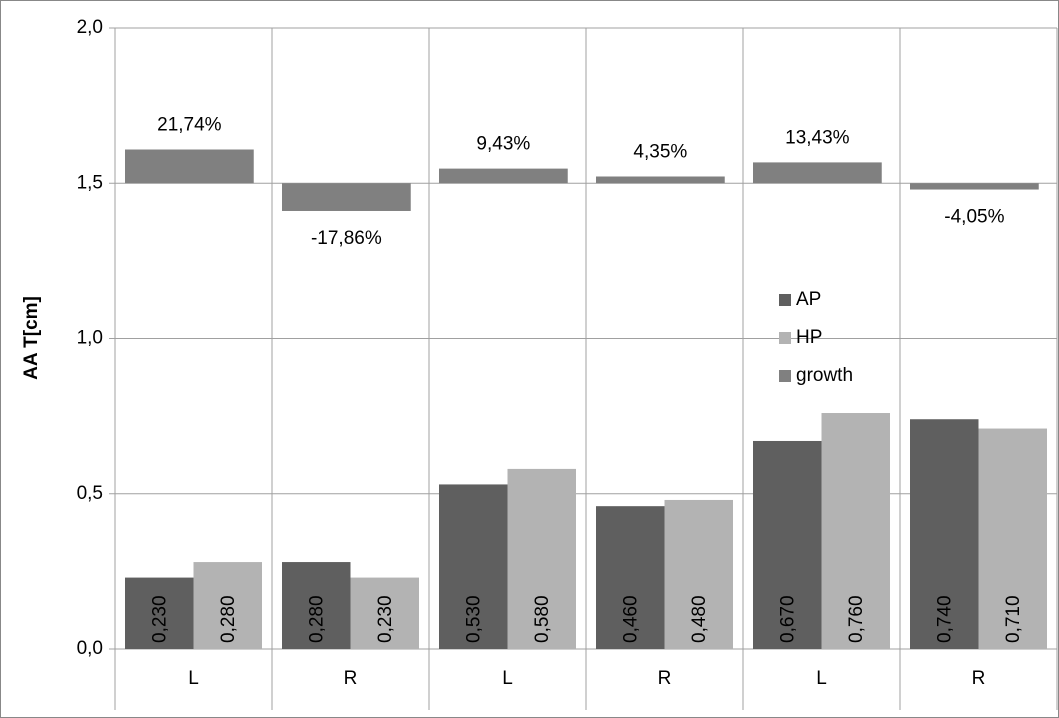 Image resolution: width=1059 pixels, height=718 pixels. I want to click on growth-label: 21,74%, so click(189, 125).